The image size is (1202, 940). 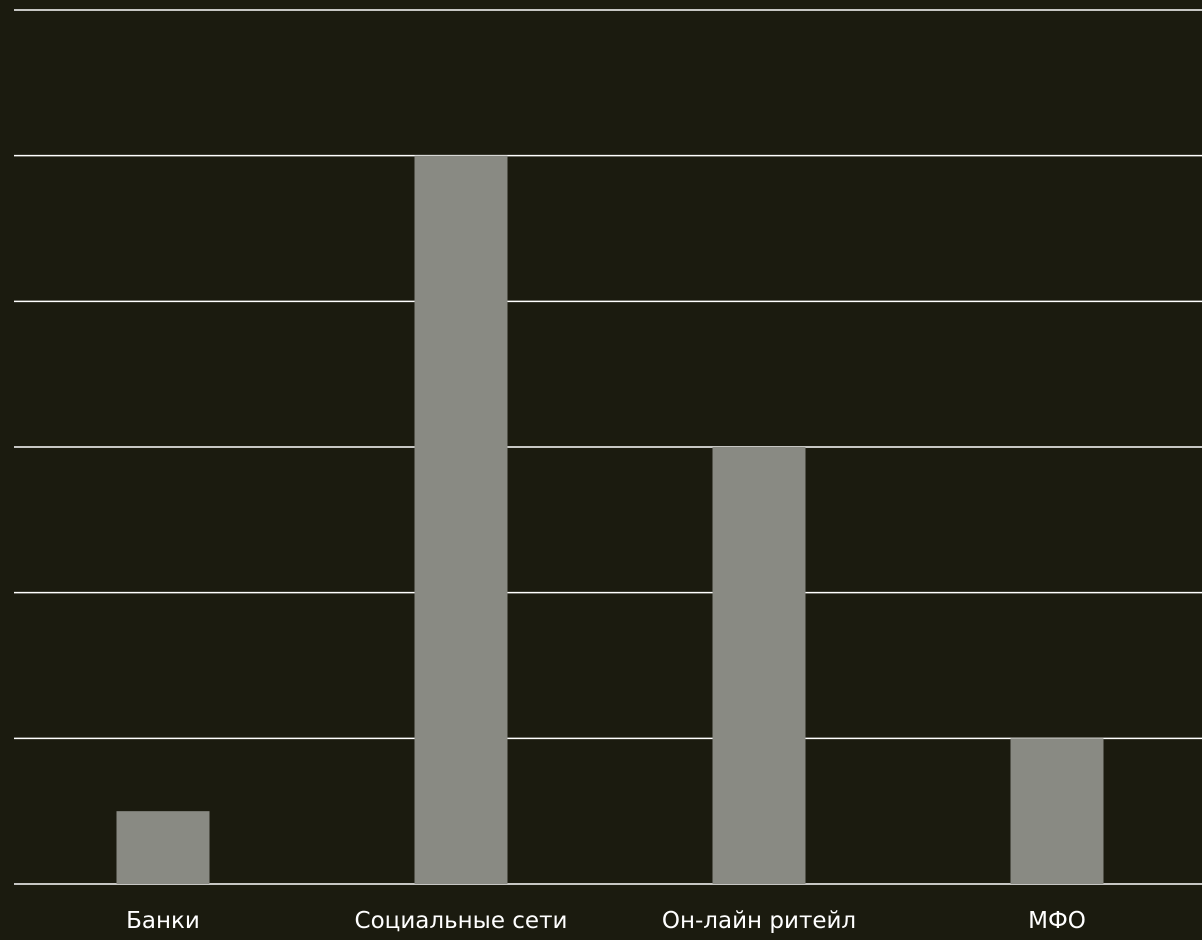 I want to click on category-label: Банки, so click(x=163, y=921).